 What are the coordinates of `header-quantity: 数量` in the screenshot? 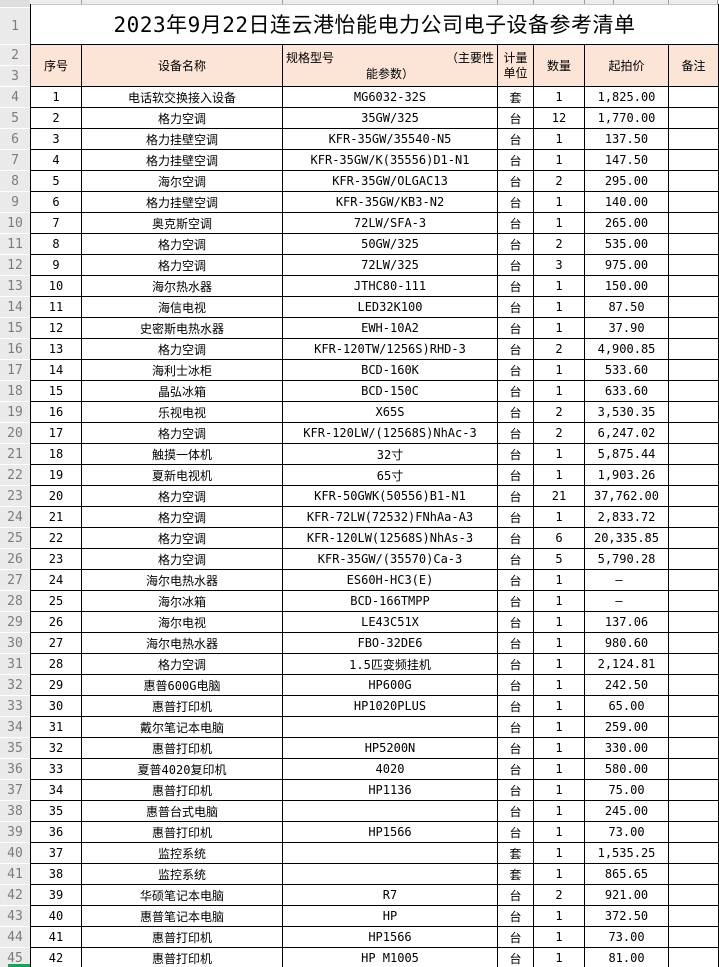 It's located at (559, 65).